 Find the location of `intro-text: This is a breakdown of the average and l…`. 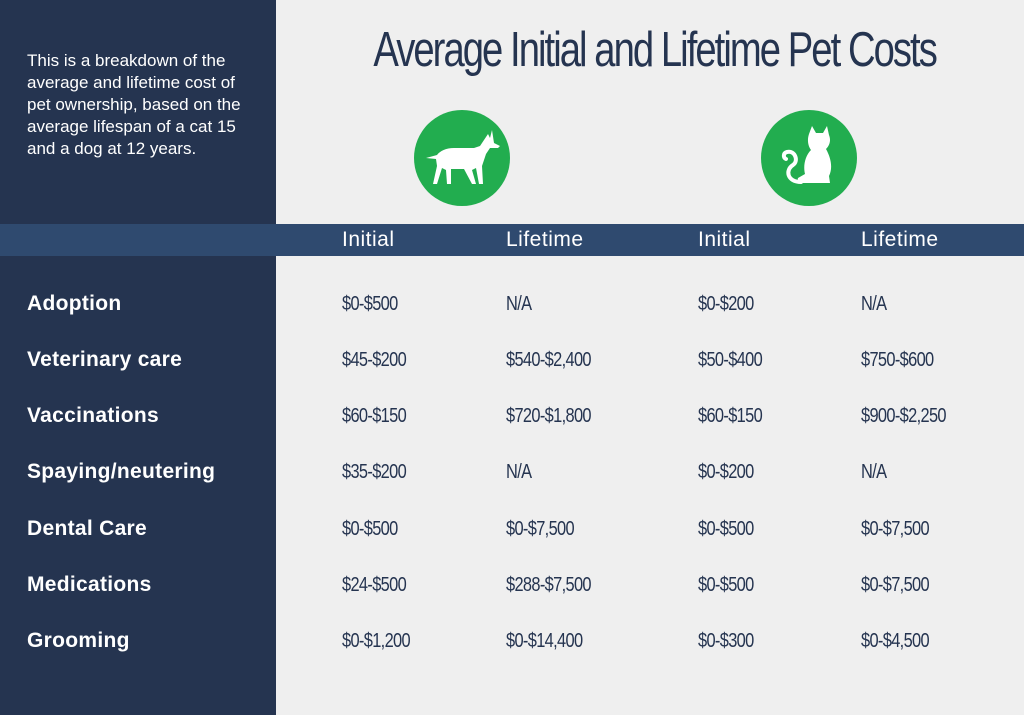

intro-text: This is a breakdown of the average and l… is located at coordinates (134, 104).